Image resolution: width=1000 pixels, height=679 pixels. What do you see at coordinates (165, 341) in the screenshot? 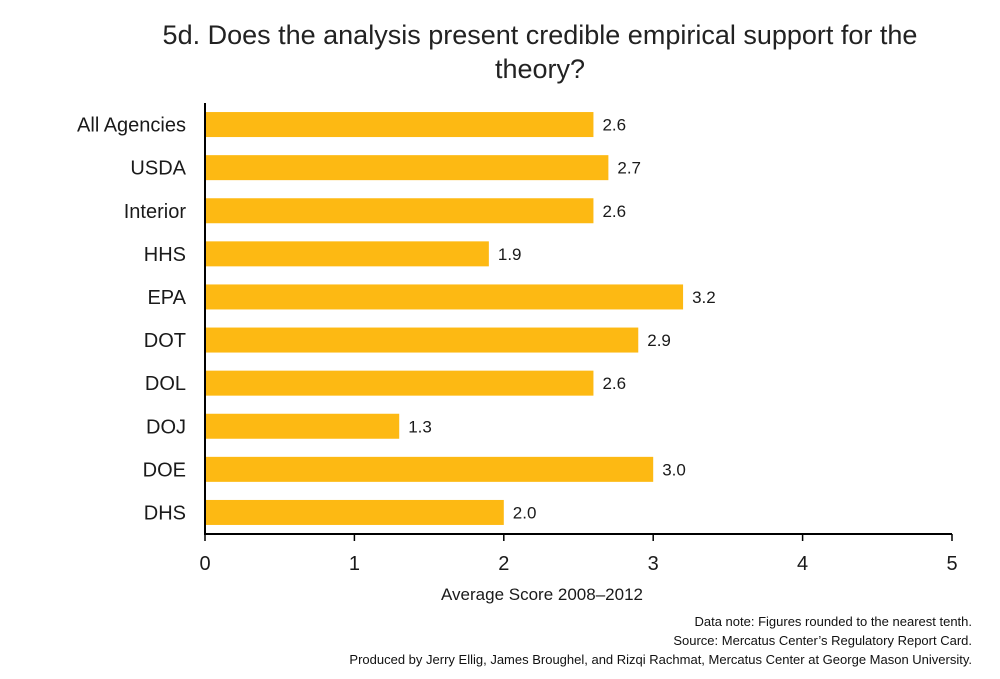
I see `category-label: DOT` at bounding box center [165, 341].